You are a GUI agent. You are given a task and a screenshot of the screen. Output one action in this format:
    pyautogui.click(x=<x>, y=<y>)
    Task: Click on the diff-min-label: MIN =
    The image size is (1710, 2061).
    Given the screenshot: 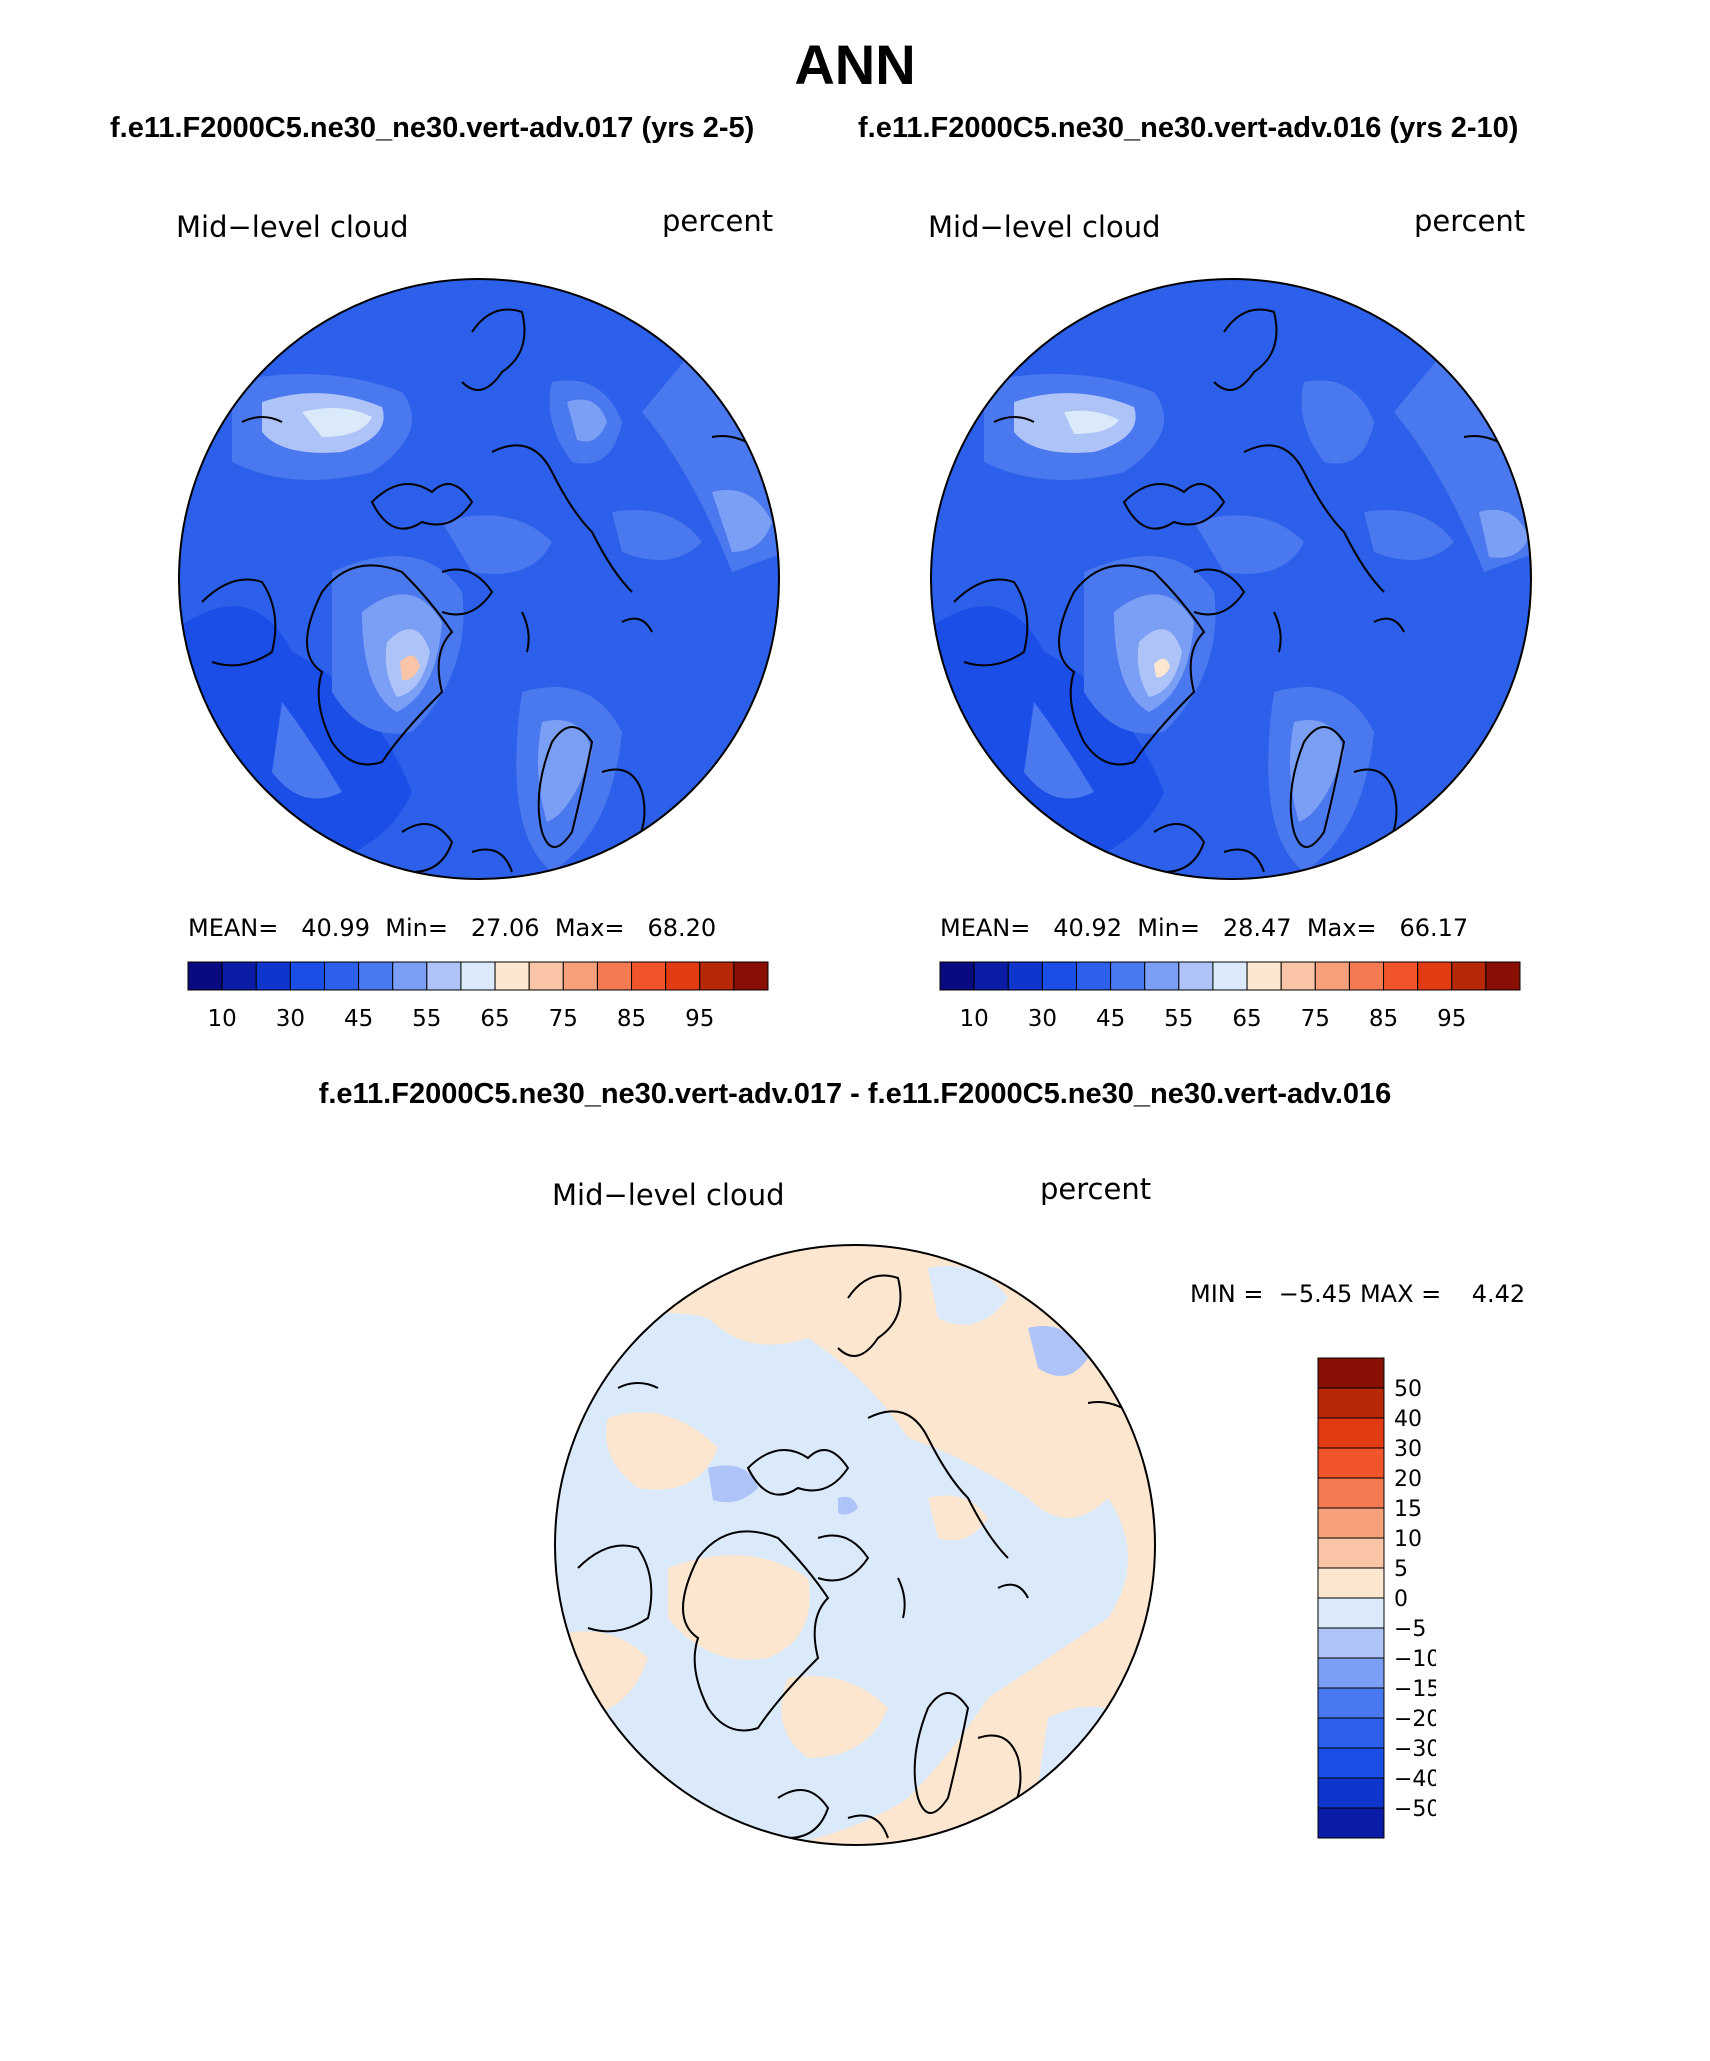 What is the action you would take?
    pyautogui.click(x=1227, y=1294)
    